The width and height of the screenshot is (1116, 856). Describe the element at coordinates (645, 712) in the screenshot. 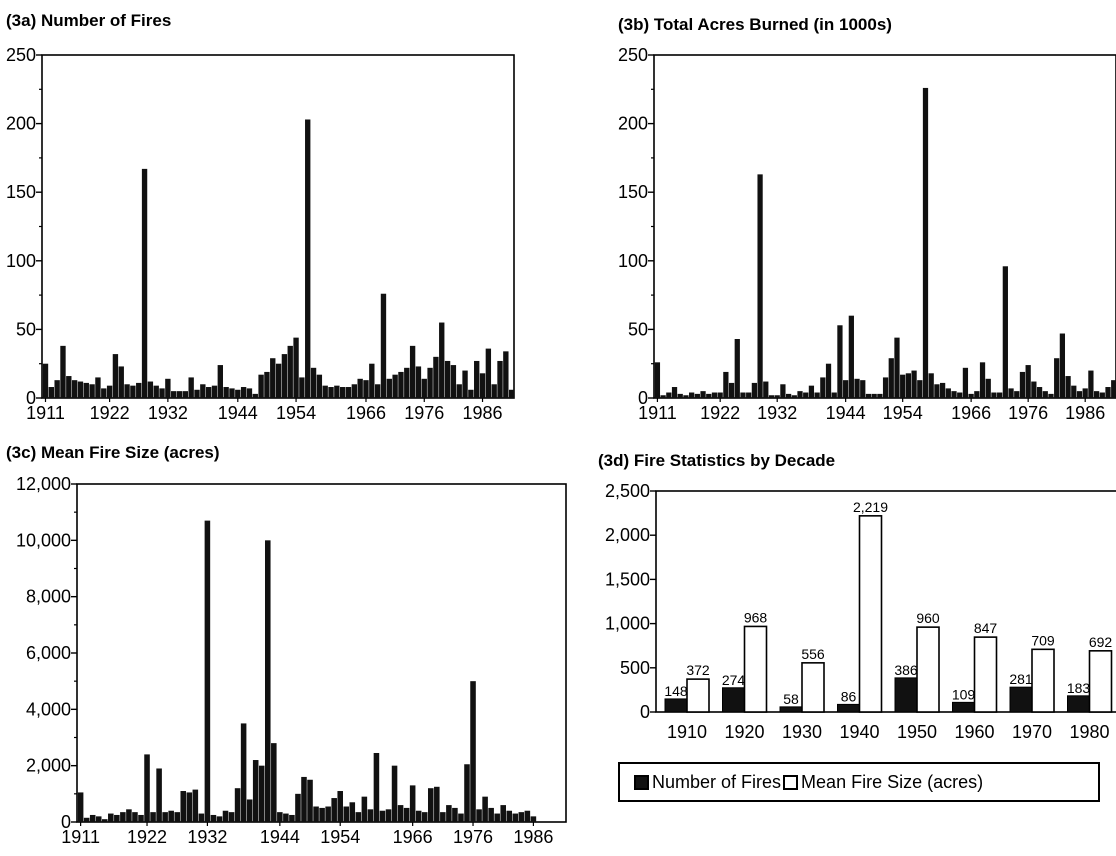

I see `chart-d-ytick-label: 0` at that location.